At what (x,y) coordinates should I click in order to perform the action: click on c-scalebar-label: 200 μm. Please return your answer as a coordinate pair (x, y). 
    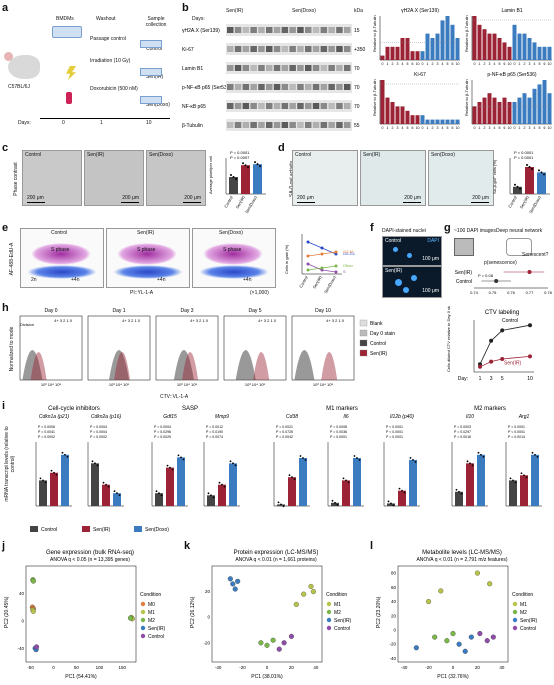
    Looking at the image, I should click on (192, 198).